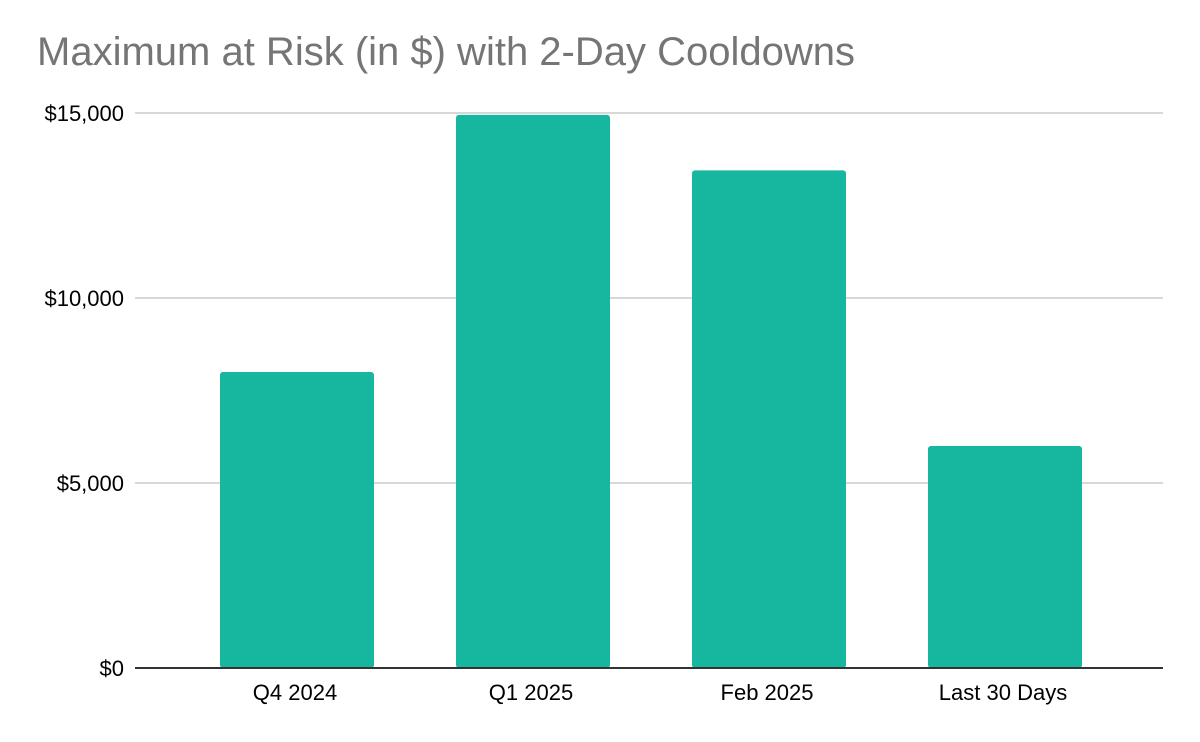  Describe the element at coordinates (84, 113) in the screenshot. I see `y-tick-label: $15,000` at that location.